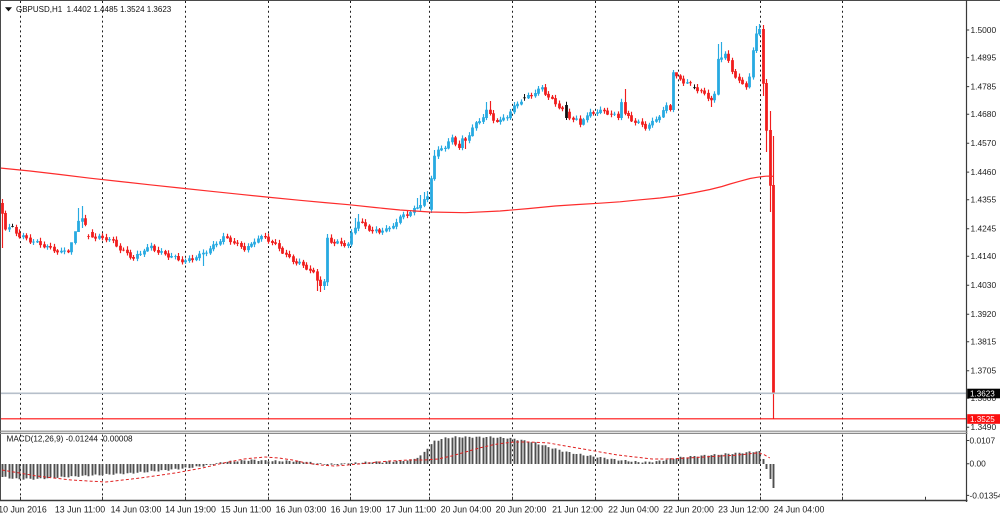 Image resolution: width=1000 pixels, height=520 pixels. I want to click on svg-text: 0.0107, so click(983, 440).